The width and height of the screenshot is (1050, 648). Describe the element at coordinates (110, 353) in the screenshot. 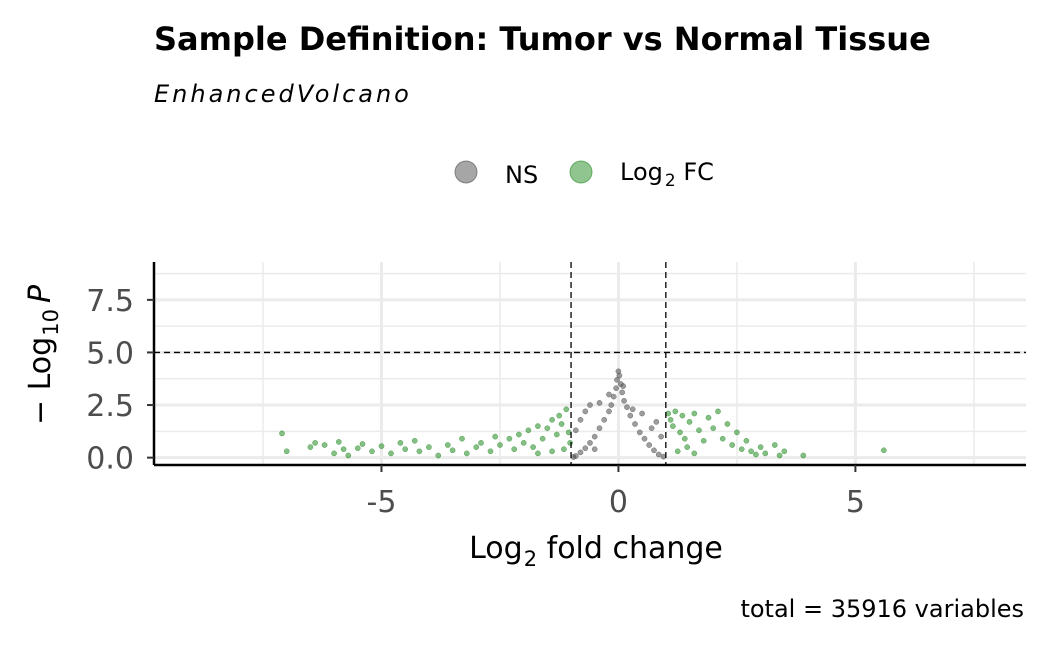

I see `y-tick-label: 5.0` at that location.